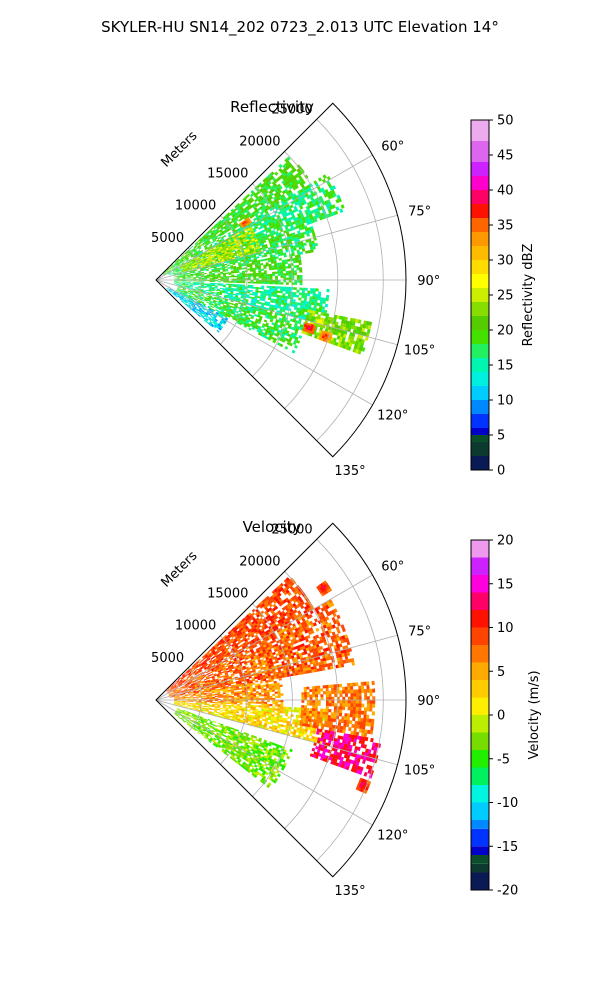  I want to click on reflectivity-azimuth-spoke, so click(264, 217).